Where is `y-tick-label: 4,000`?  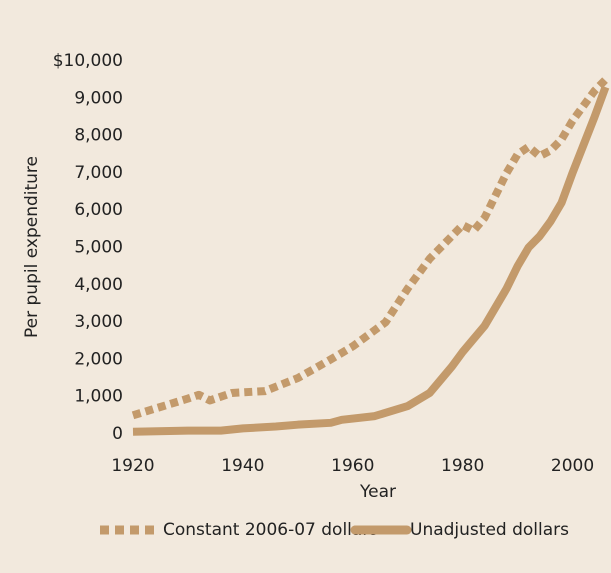 y-tick-label: 4,000 is located at coordinates (98, 285).